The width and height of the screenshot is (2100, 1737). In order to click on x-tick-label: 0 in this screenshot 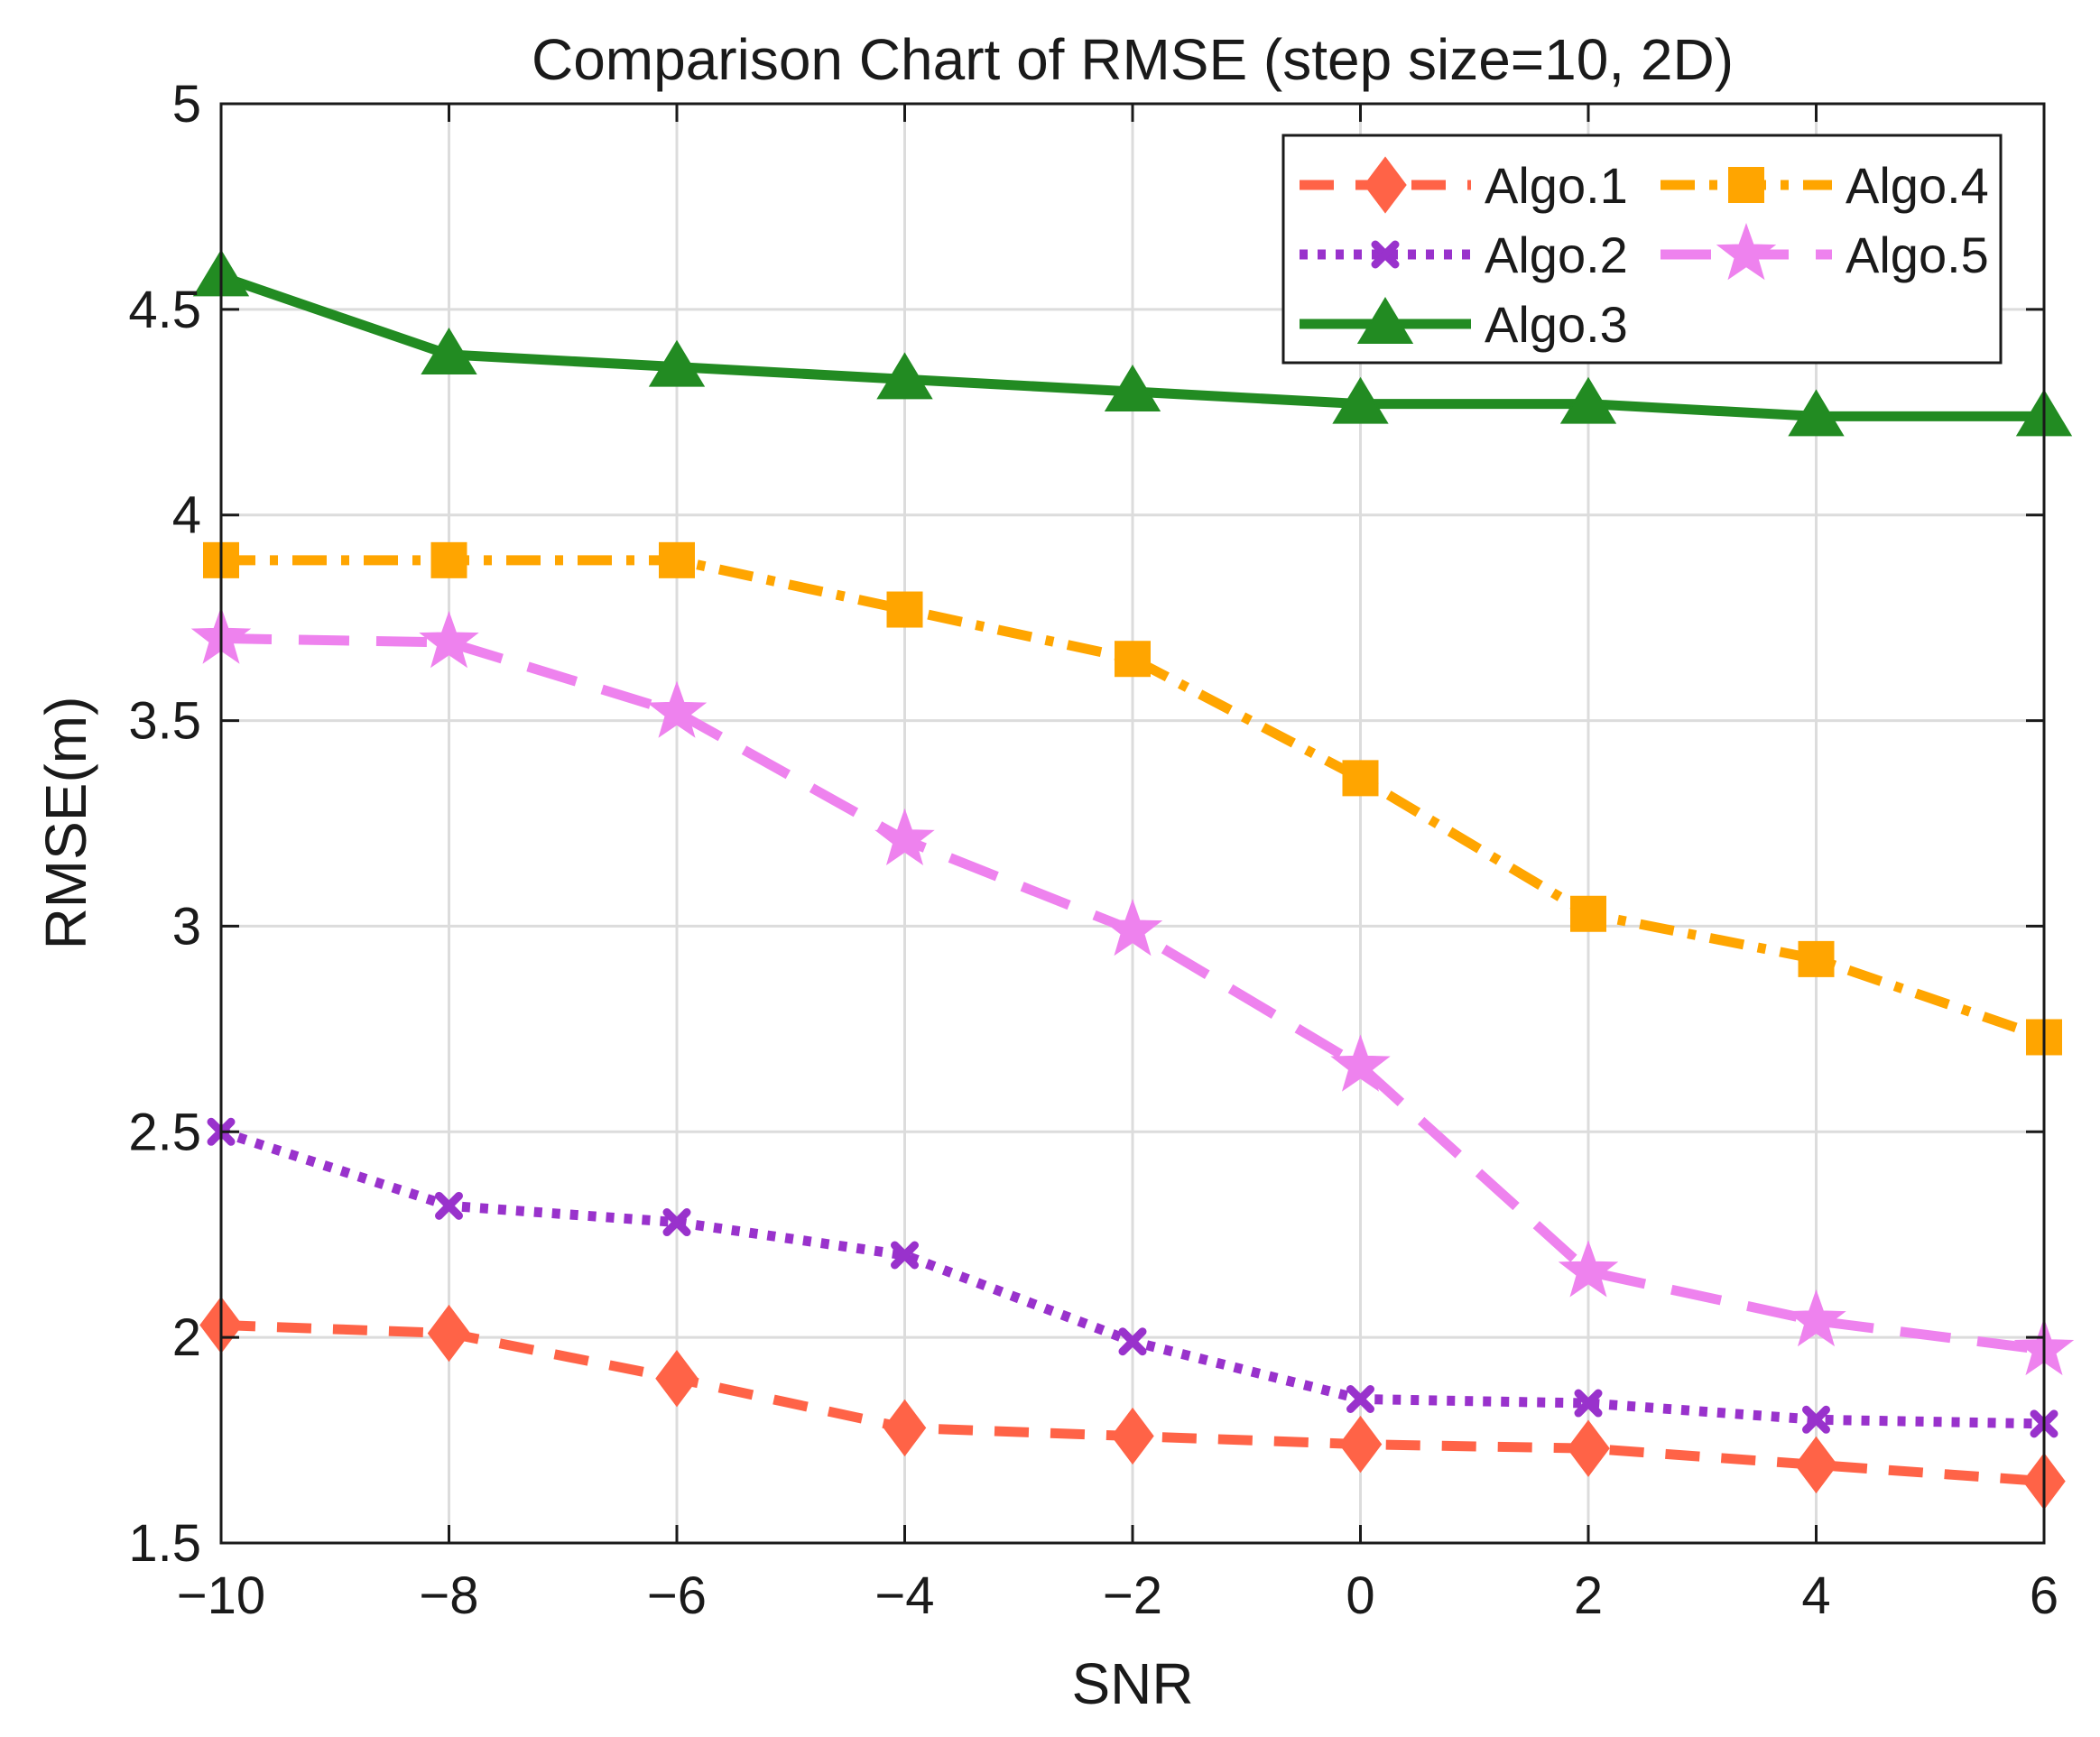, I will do `click(1360, 1595)`.